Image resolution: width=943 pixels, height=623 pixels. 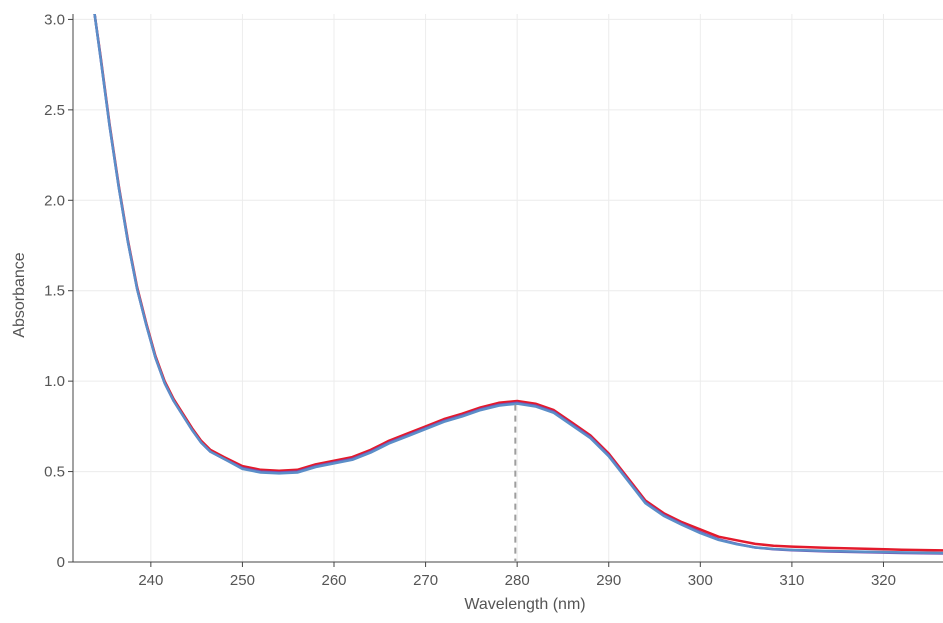 What do you see at coordinates (54, 381) in the screenshot?
I see `y-tick-label-1.0: 1.0` at bounding box center [54, 381].